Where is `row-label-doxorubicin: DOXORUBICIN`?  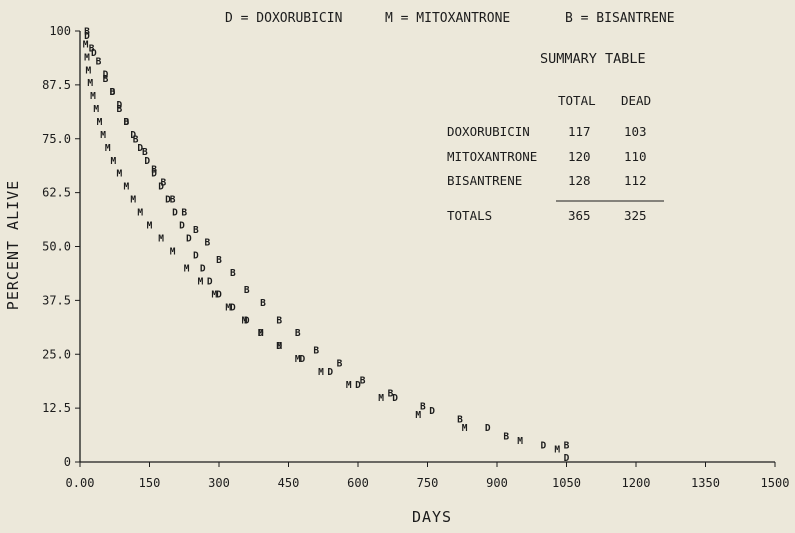 row-label-doxorubicin: DOXORUBICIN is located at coordinates (488, 131).